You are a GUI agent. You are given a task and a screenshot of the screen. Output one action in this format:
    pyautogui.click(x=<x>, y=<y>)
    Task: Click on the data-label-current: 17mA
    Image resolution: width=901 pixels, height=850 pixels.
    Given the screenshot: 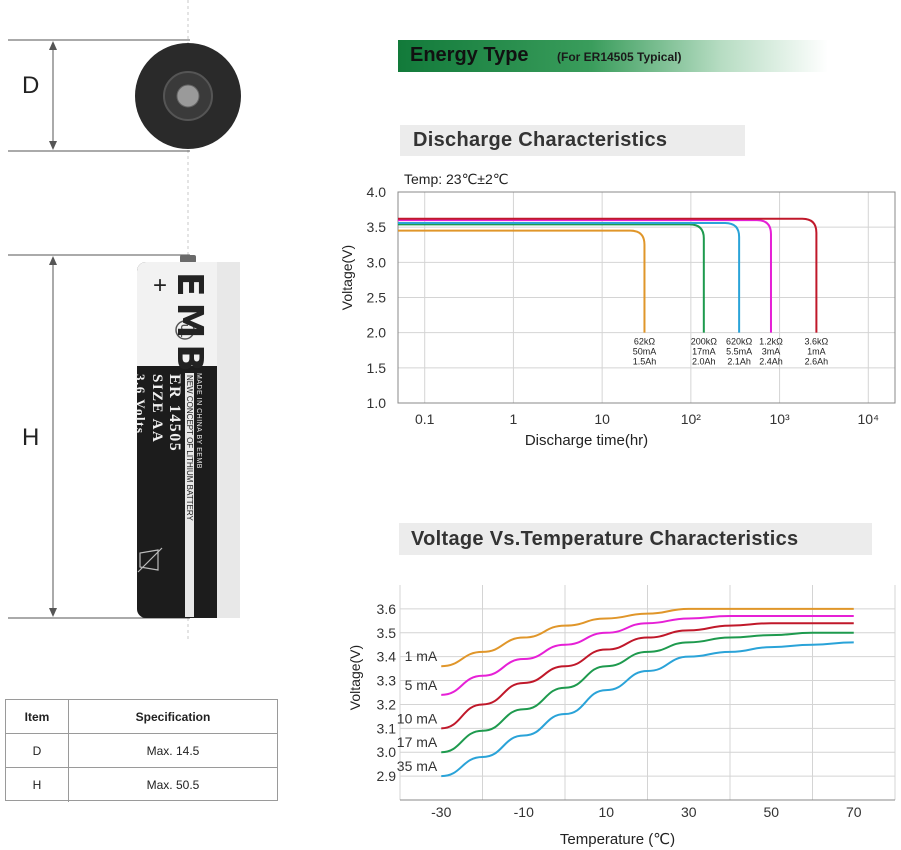 What is the action you would take?
    pyautogui.click(x=704, y=352)
    